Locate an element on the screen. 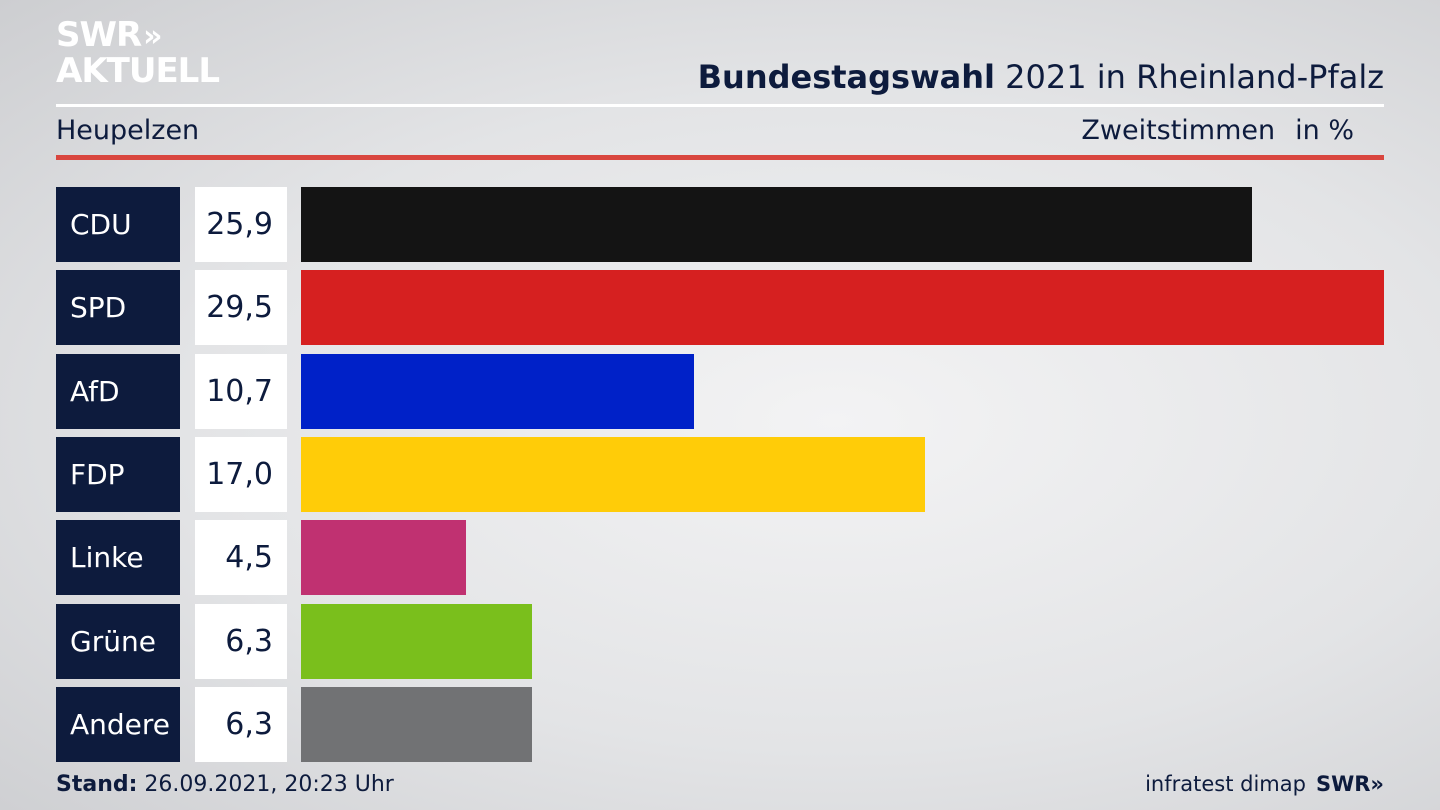 The width and height of the screenshot is (1440, 810). party-label: Andere is located at coordinates (118, 724).